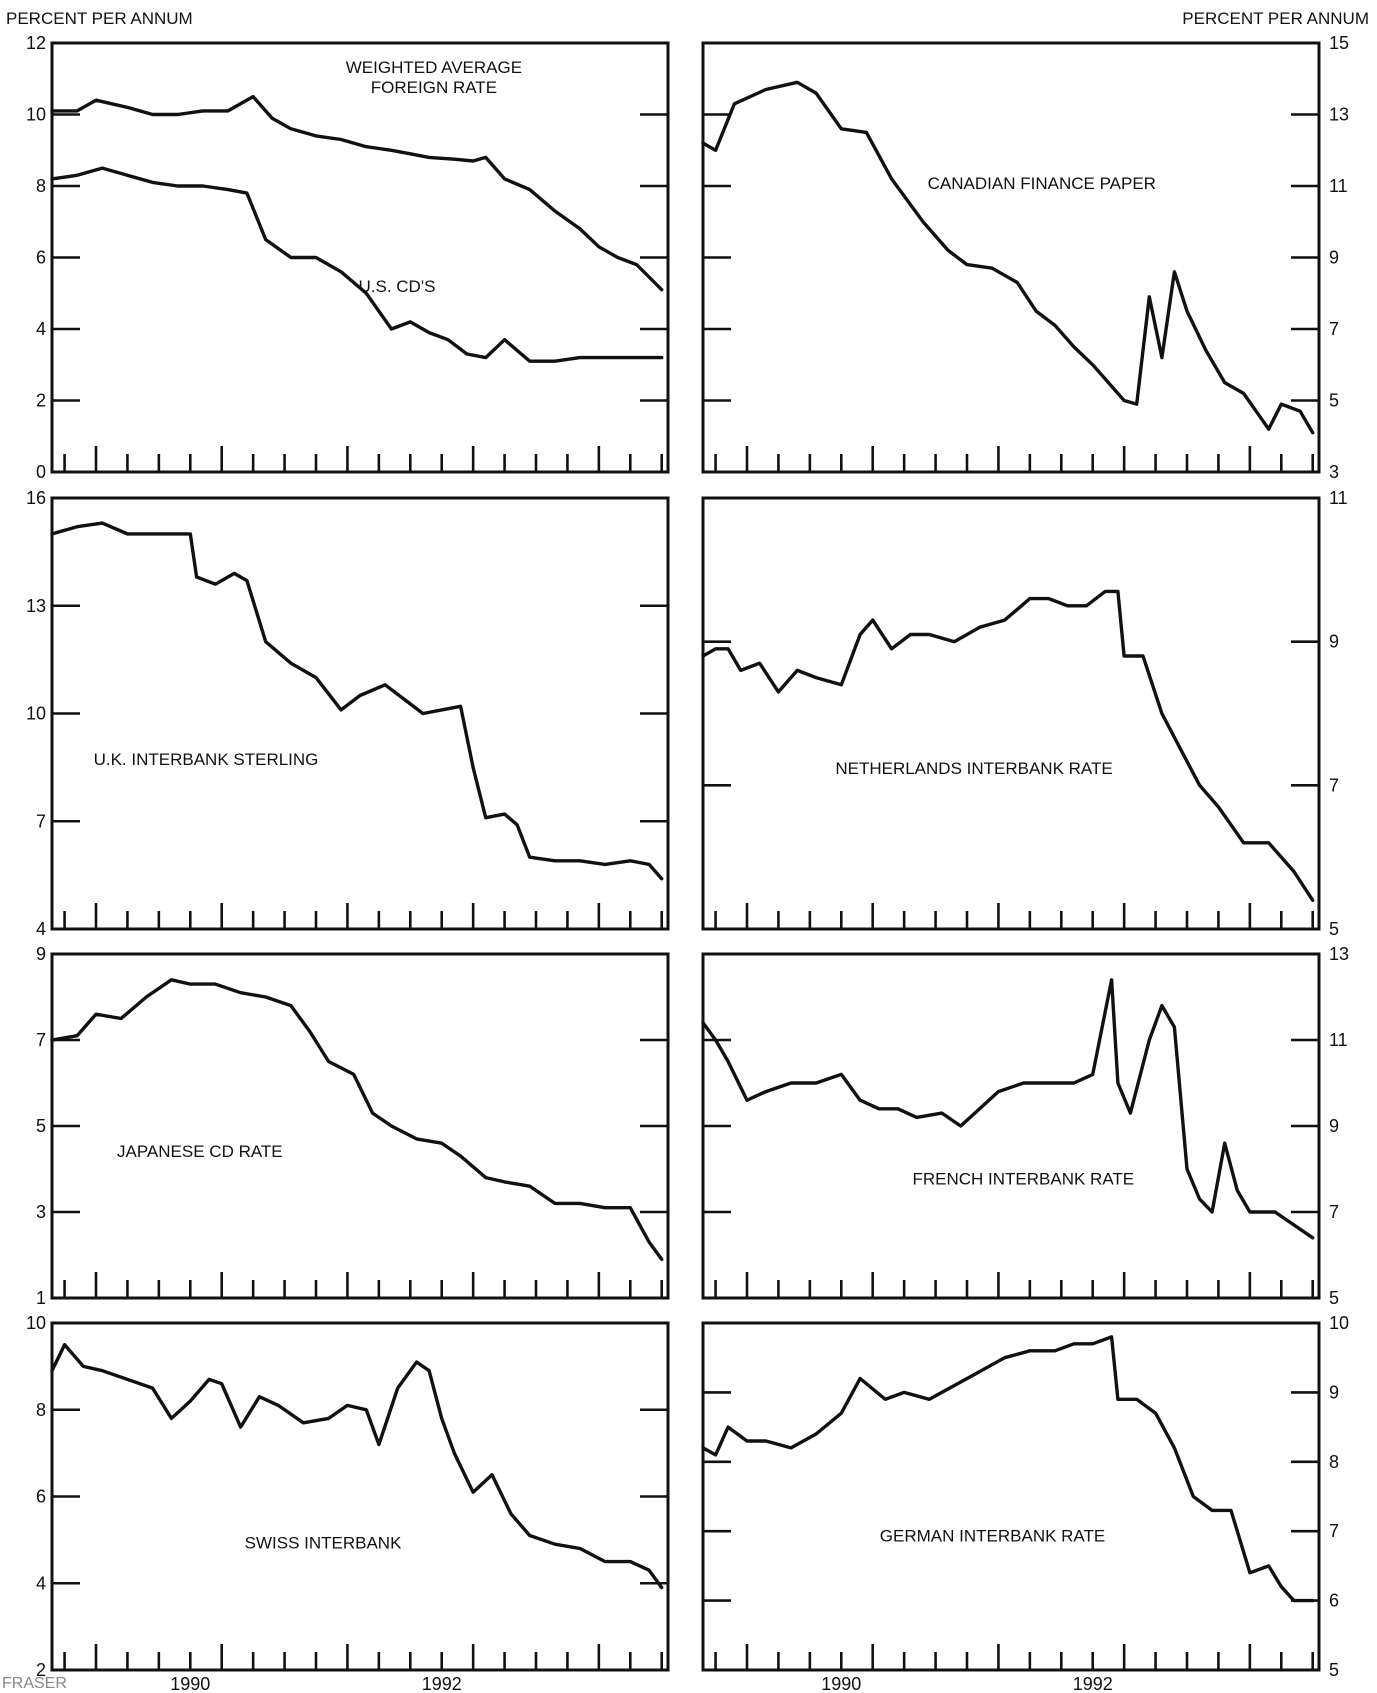 This screenshot has height=1693, width=1377. What do you see at coordinates (1023, 1178) in the screenshot?
I see `panel-label: FRENCH INTERBANK RATE` at bounding box center [1023, 1178].